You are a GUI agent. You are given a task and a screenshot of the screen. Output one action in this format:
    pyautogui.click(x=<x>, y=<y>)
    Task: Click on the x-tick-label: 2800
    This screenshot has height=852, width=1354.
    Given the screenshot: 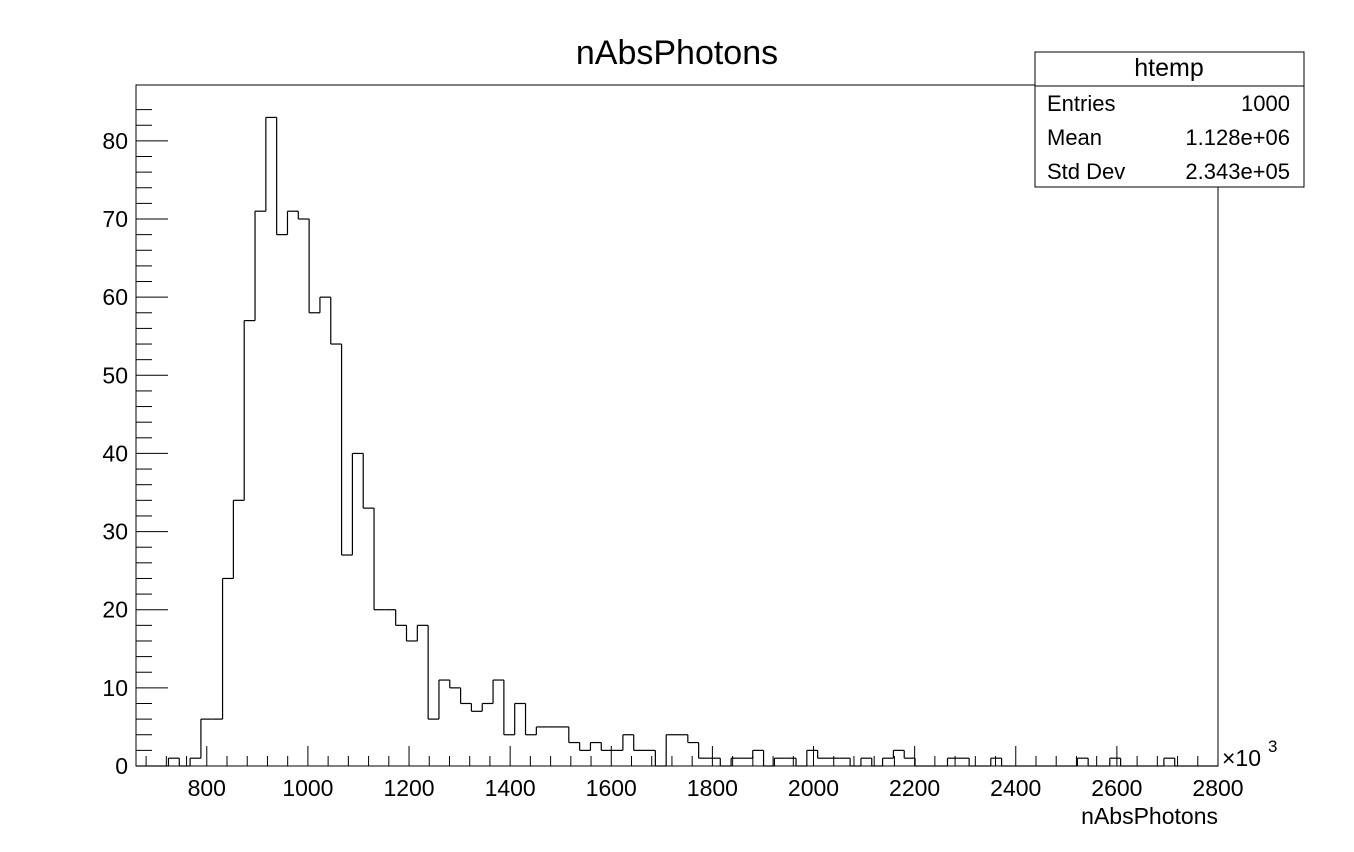 What is the action you would take?
    pyautogui.click(x=1217, y=788)
    